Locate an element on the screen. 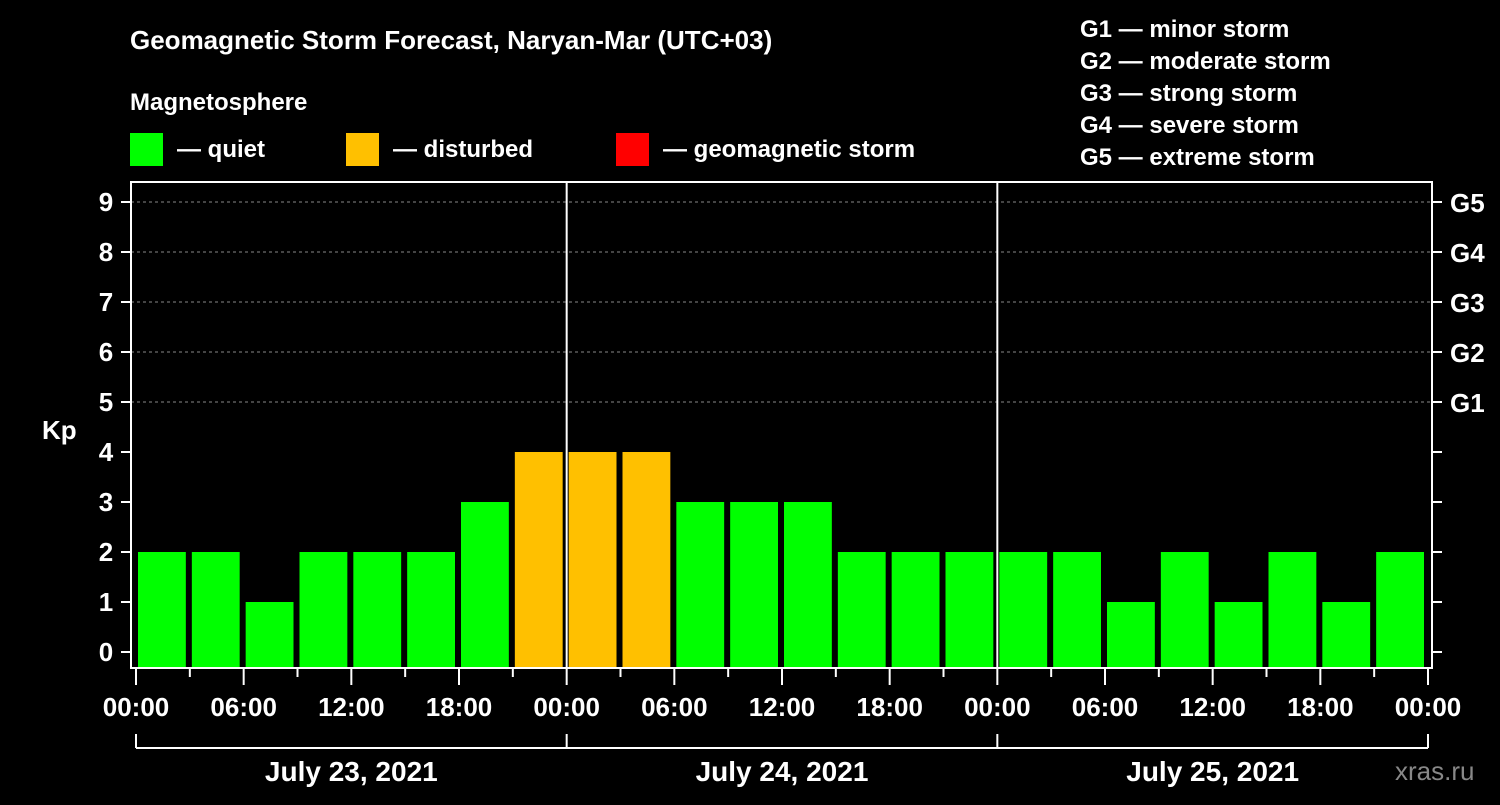 Image resolution: width=1500 pixels, height=805 pixels. storm-scale-item: G5 — extreme storm is located at coordinates (1197, 157).